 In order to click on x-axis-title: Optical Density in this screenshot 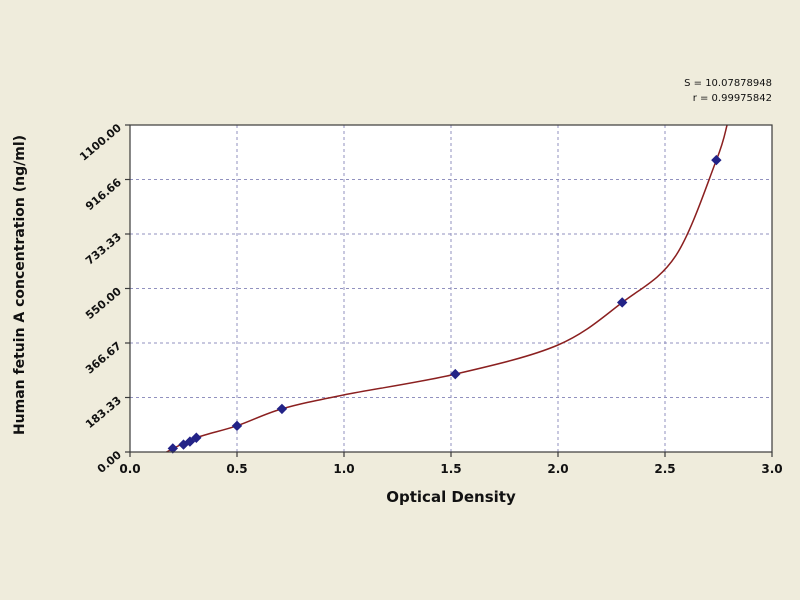, I will do `click(451, 497)`.